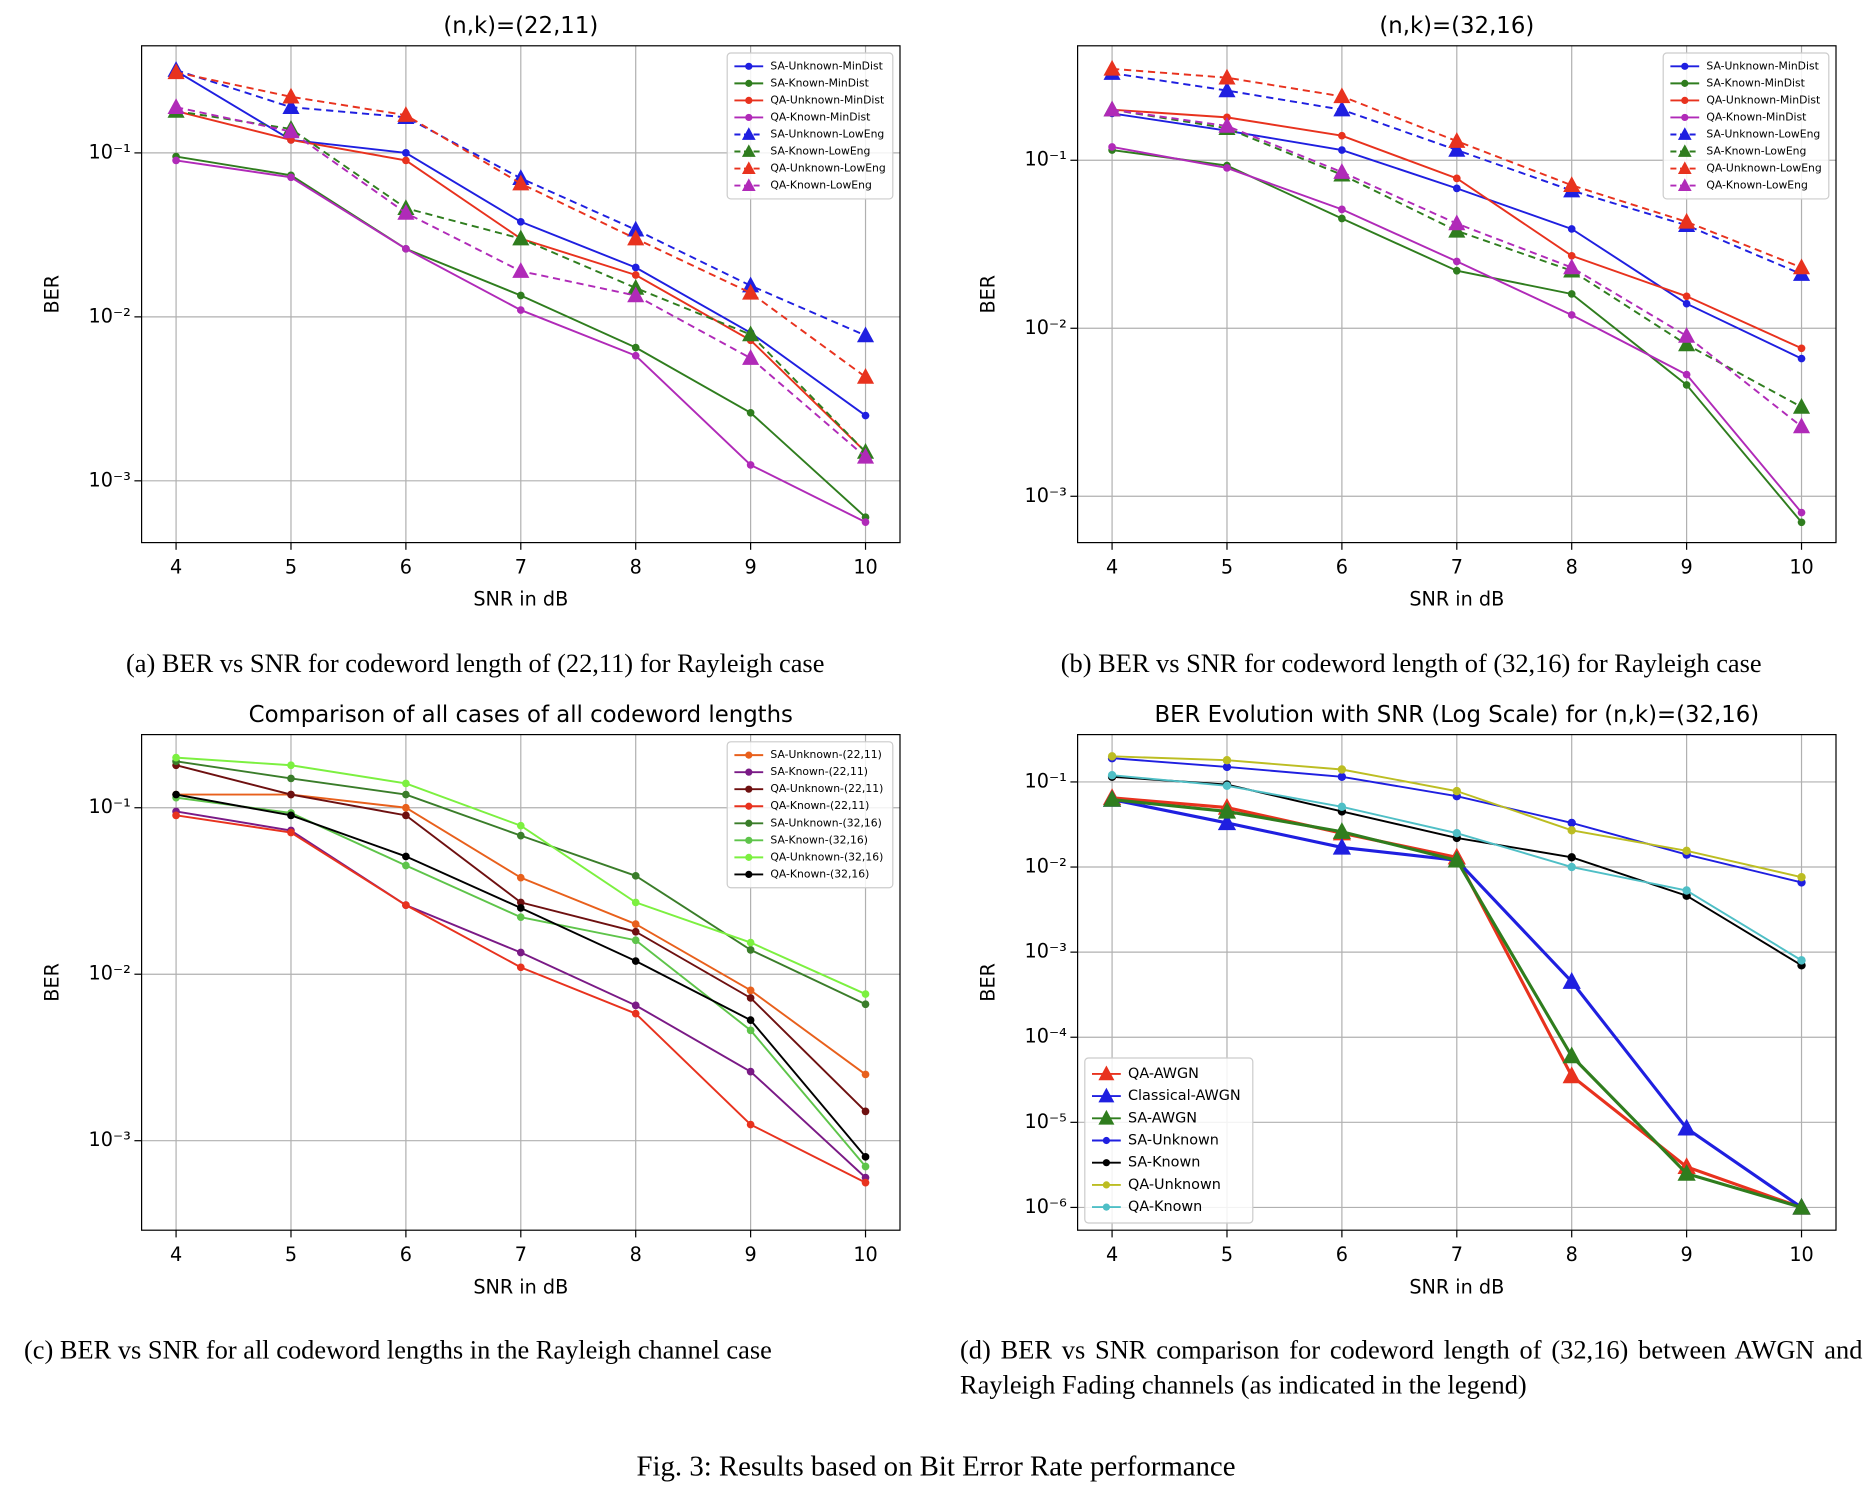 Image resolution: width=1872 pixels, height=1498 pixels. What do you see at coordinates (1184, 1096) in the screenshot?
I see `legend-label: Classical-AWGN` at bounding box center [1184, 1096].